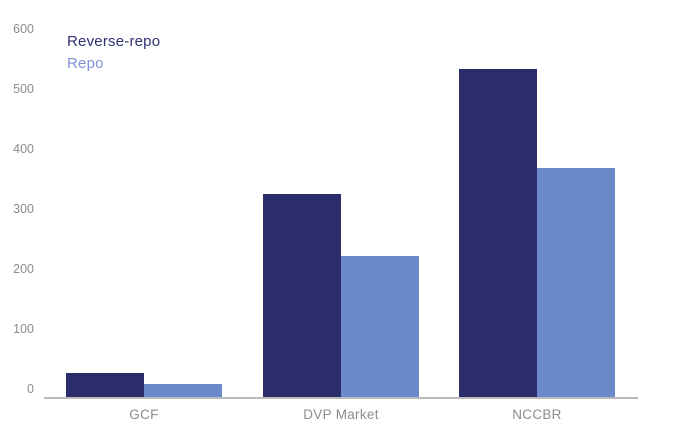 The image size is (677, 435). I want to click on y-tick-label-500: 500, so click(23, 89).